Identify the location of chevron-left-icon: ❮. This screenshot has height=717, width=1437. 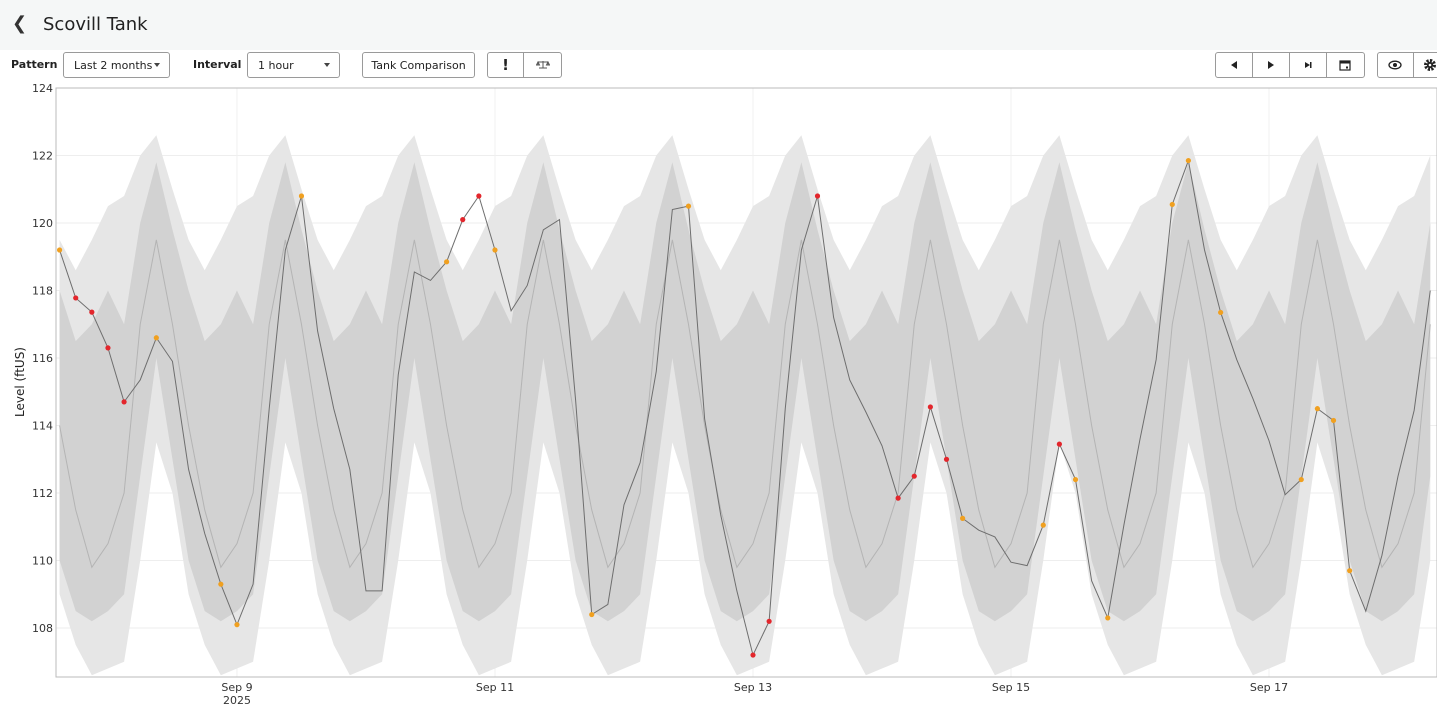
(20, 23).